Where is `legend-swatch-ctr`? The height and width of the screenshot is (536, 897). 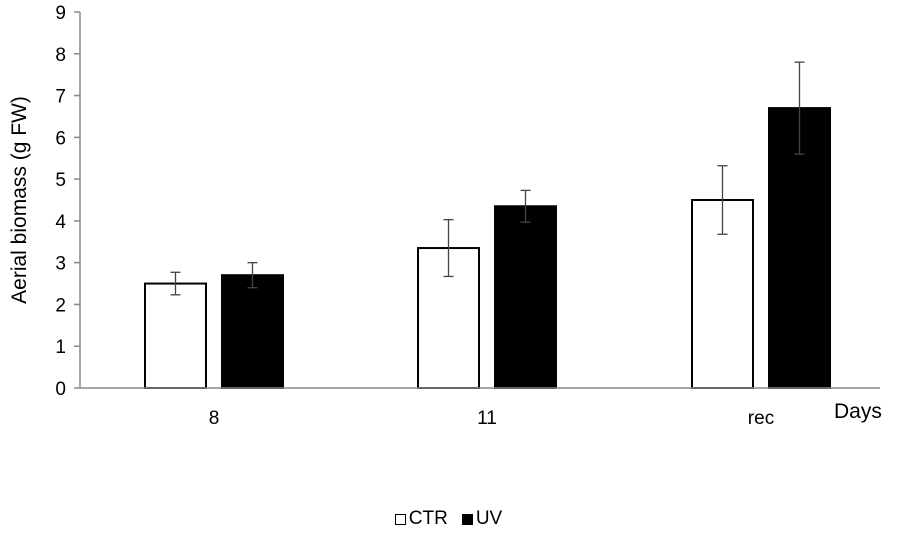
legend-swatch-ctr is located at coordinates (400, 519).